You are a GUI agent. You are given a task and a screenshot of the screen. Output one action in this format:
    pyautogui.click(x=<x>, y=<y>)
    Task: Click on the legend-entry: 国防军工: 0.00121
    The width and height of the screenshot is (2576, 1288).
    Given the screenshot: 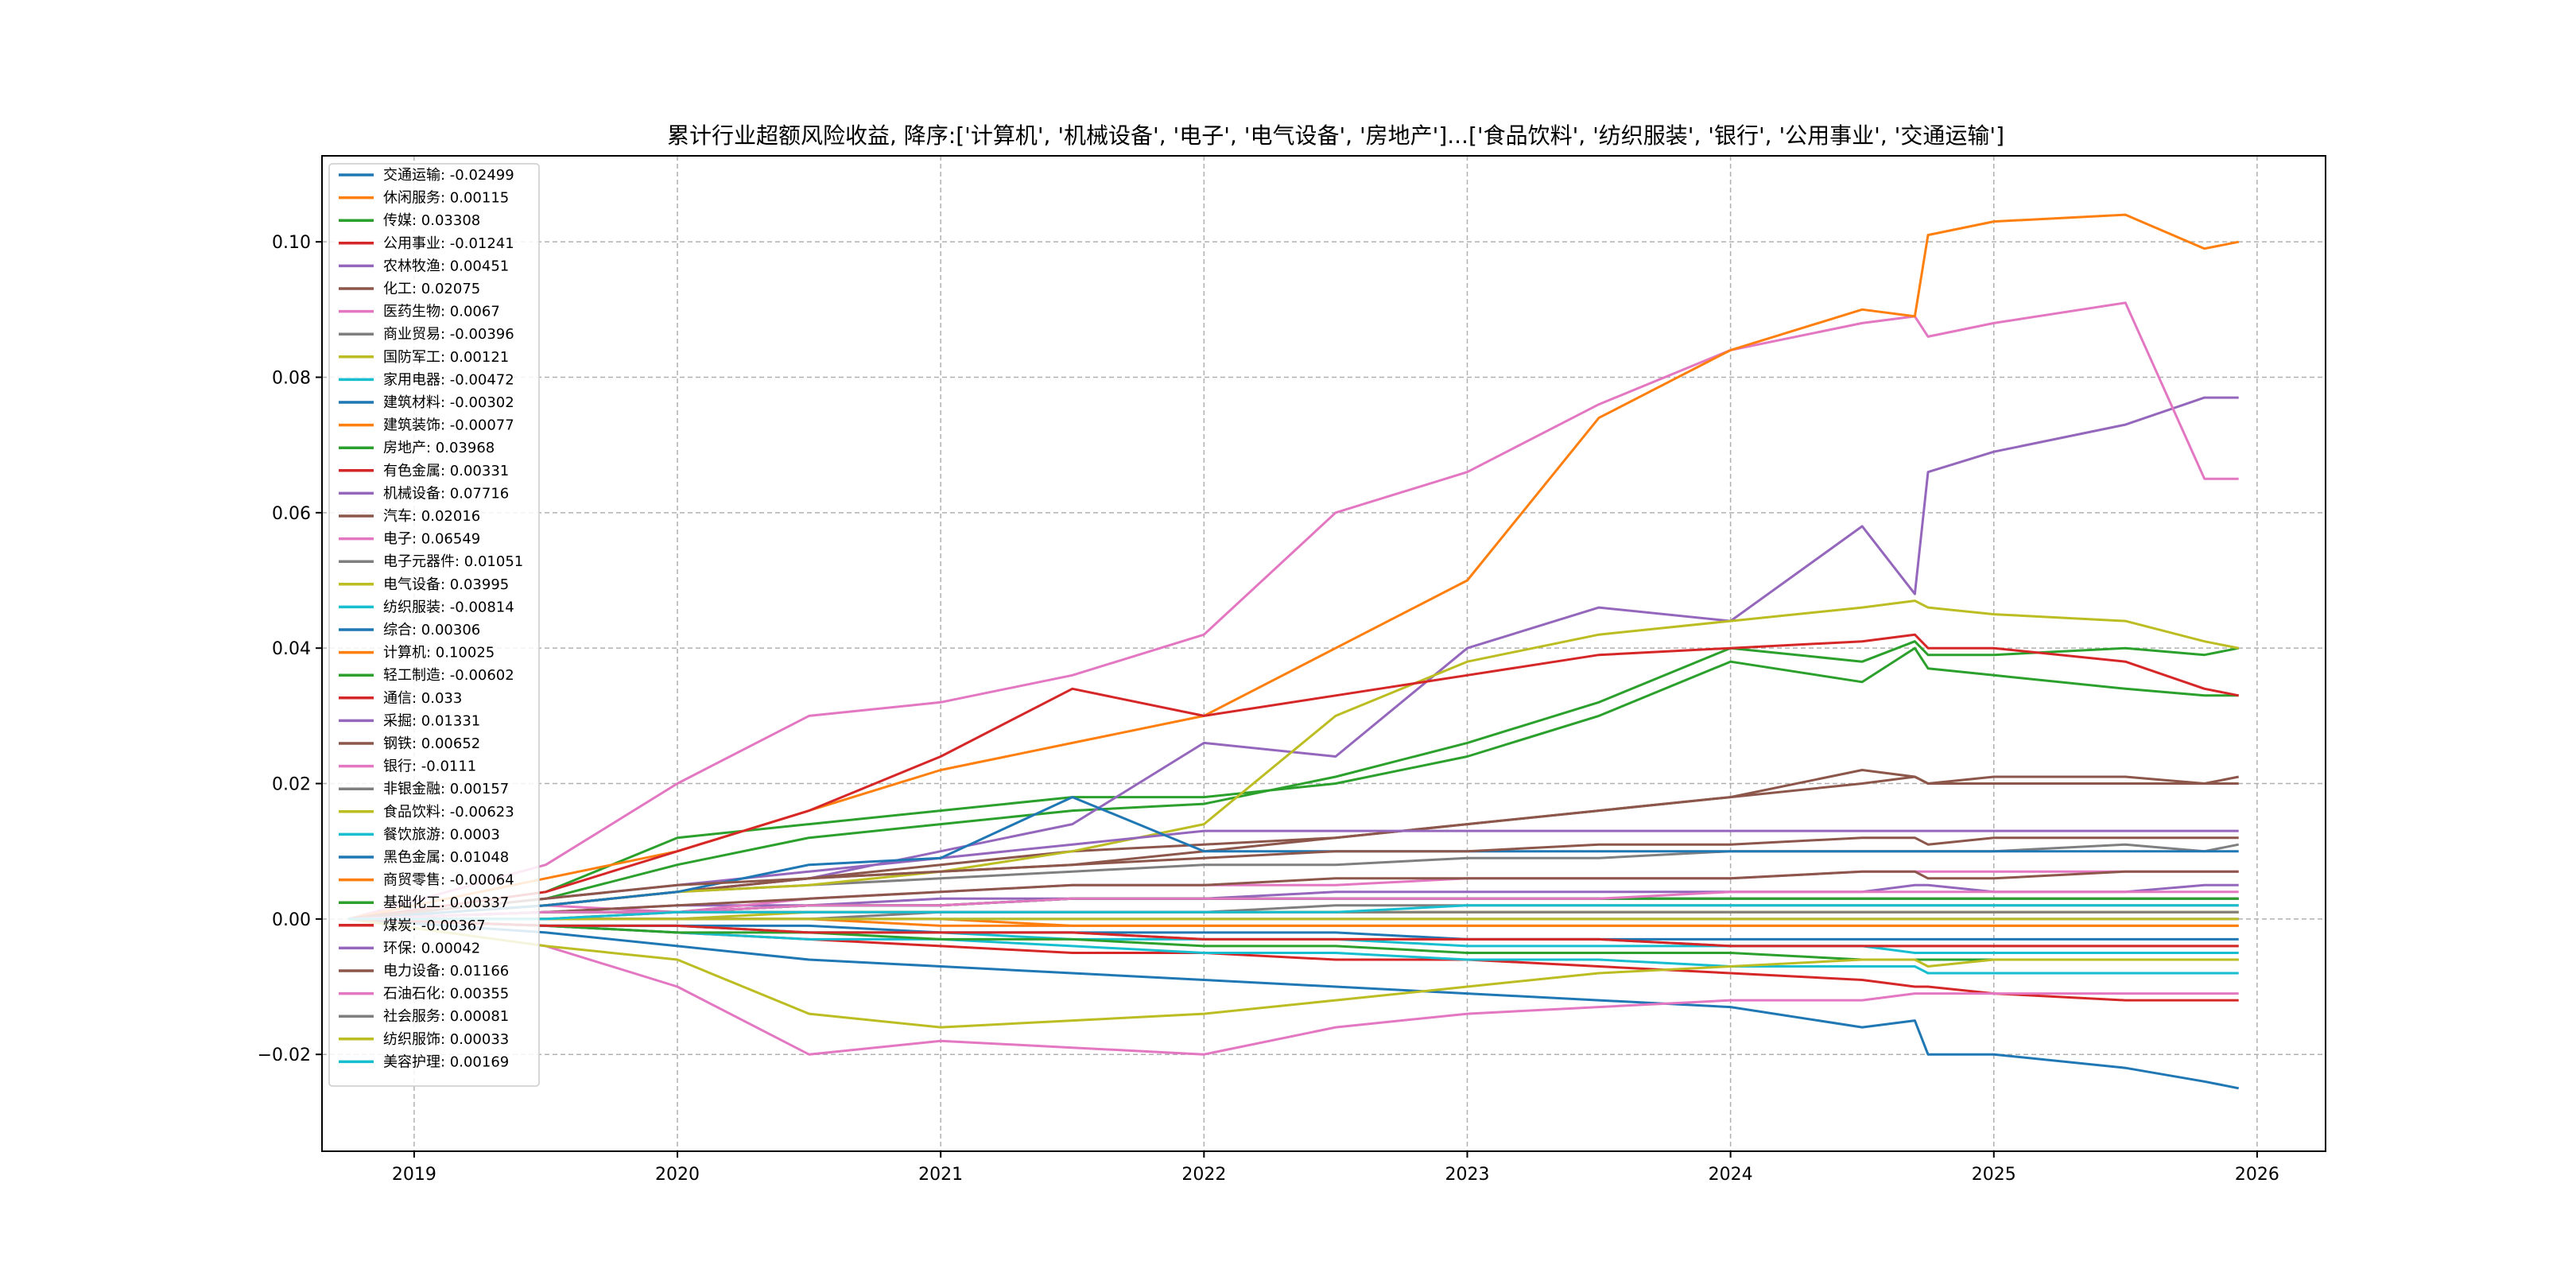 What is the action you would take?
    pyautogui.click(x=446, y=357)
    